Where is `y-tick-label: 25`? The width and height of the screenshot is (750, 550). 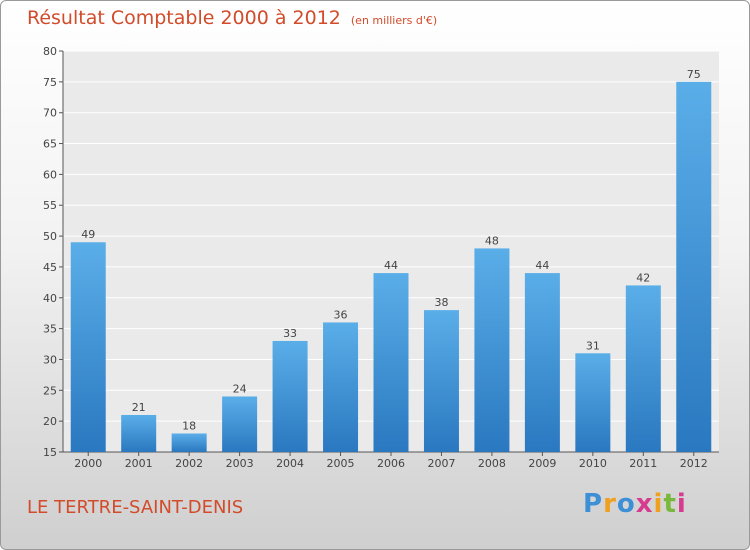
y-tick-label: 25 is located at coordinates (50, 390).